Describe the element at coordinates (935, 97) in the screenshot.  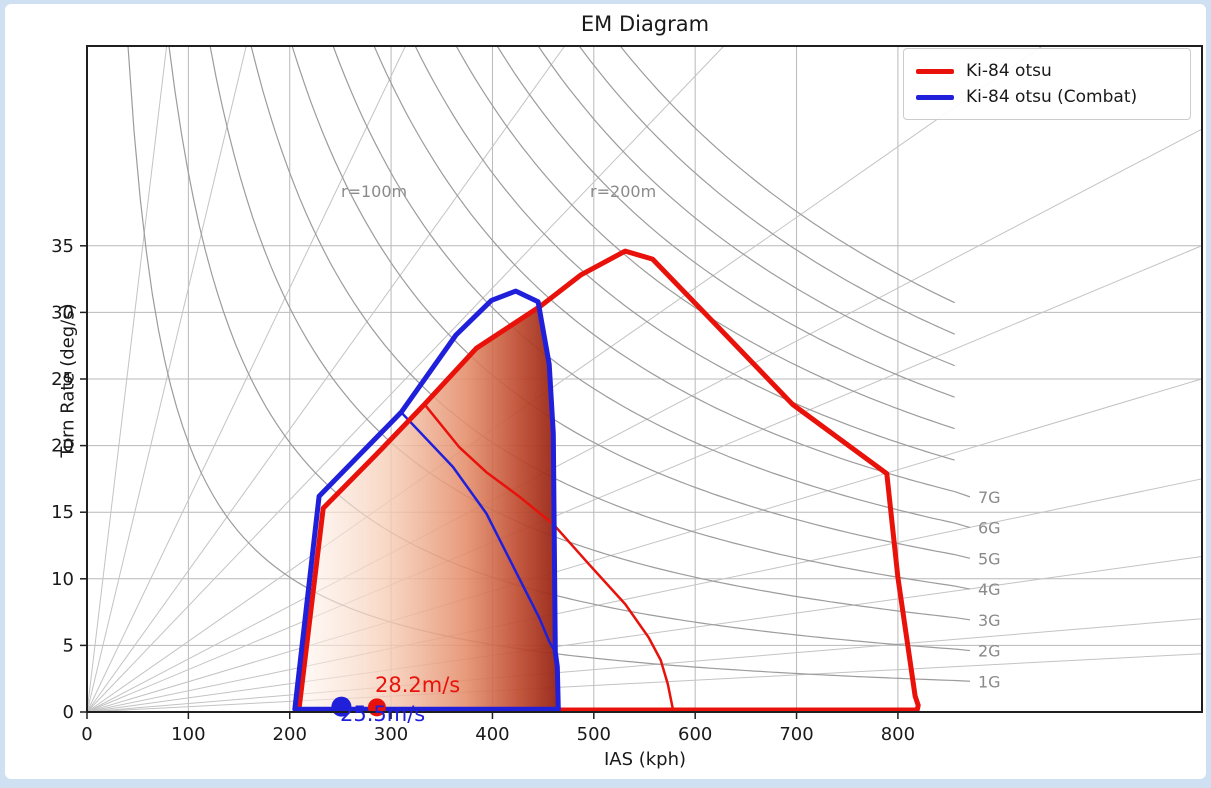
I see `legend-blue-line-swatch` at that location.